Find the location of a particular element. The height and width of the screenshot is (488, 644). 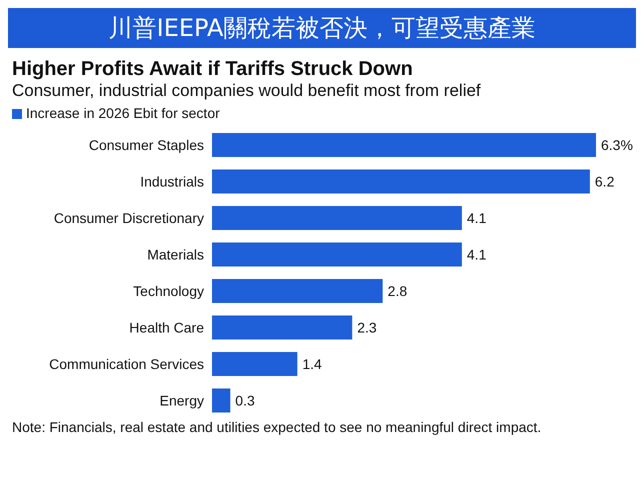

data-label: 2.3 is located at coordinates (367, 327).